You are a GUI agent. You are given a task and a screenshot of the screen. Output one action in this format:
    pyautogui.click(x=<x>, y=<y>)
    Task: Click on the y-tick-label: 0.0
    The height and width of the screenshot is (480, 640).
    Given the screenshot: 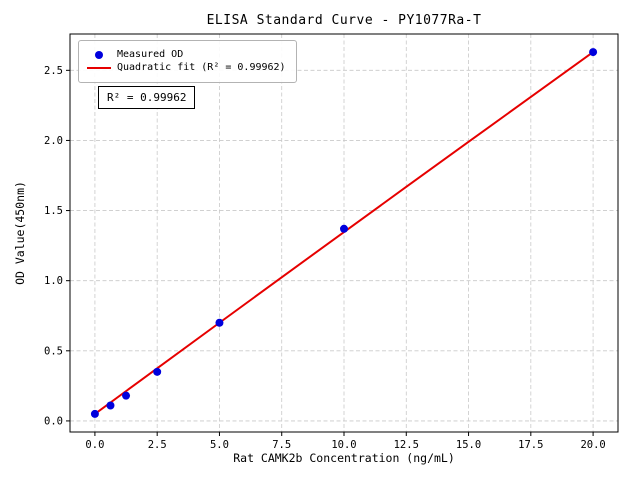 What is the action you would take?
    pyautogui.click(x=53, y=421)
    